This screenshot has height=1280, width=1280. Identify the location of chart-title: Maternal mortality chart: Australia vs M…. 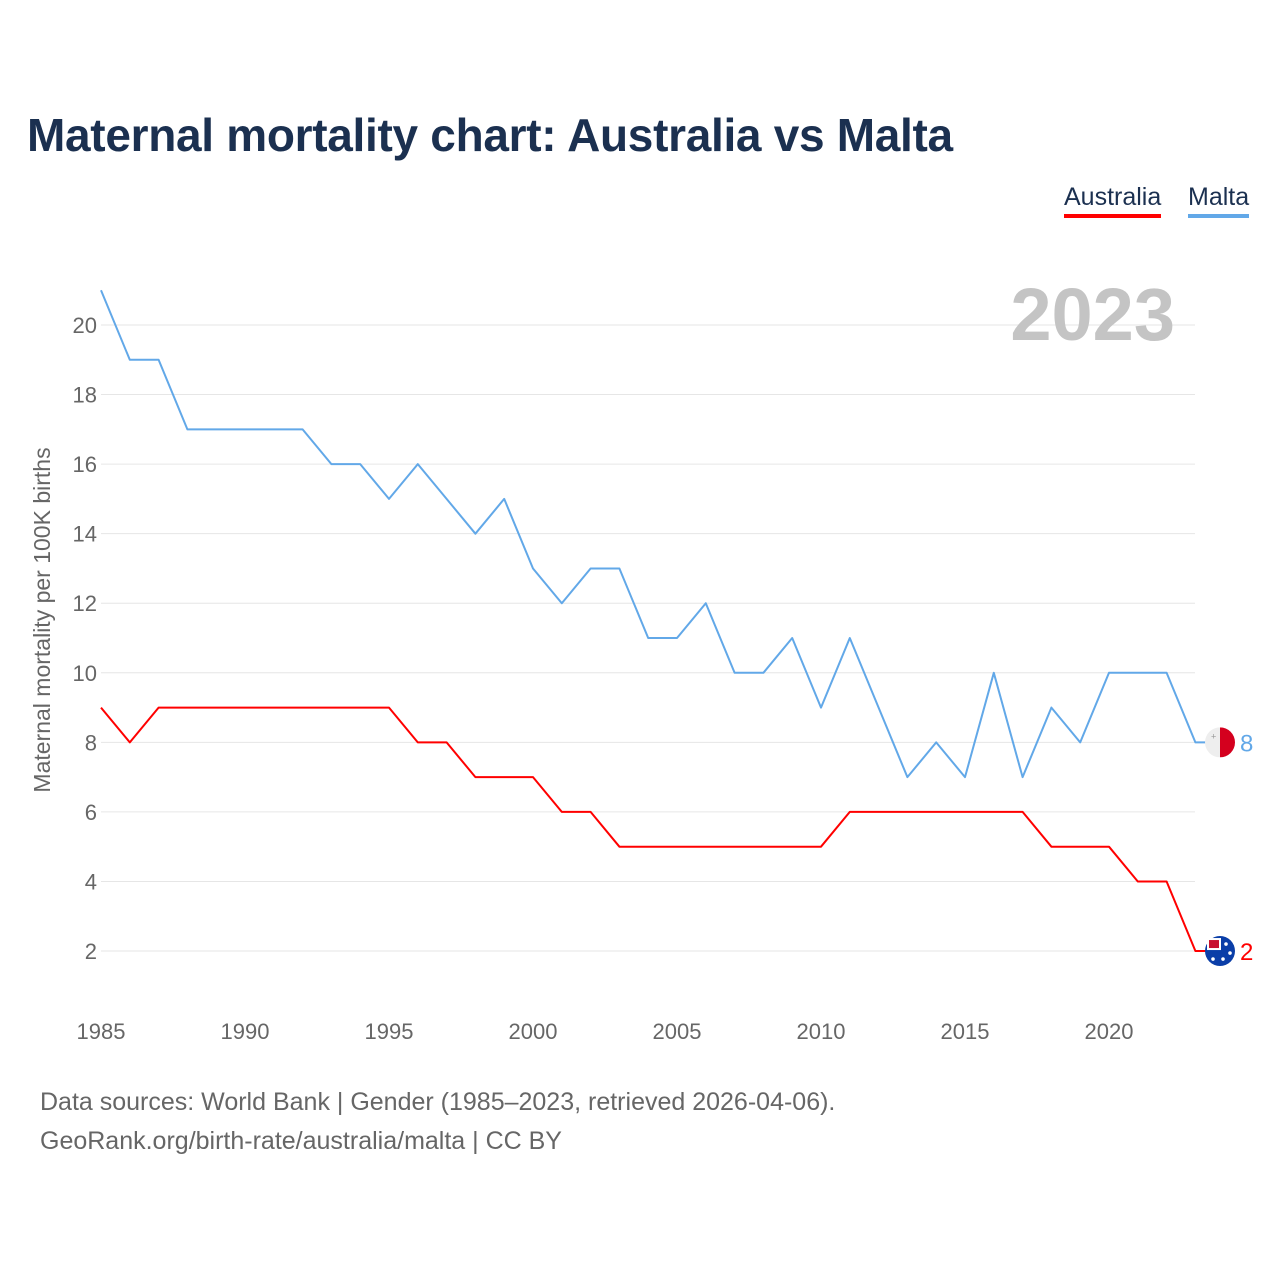
(490, 135).